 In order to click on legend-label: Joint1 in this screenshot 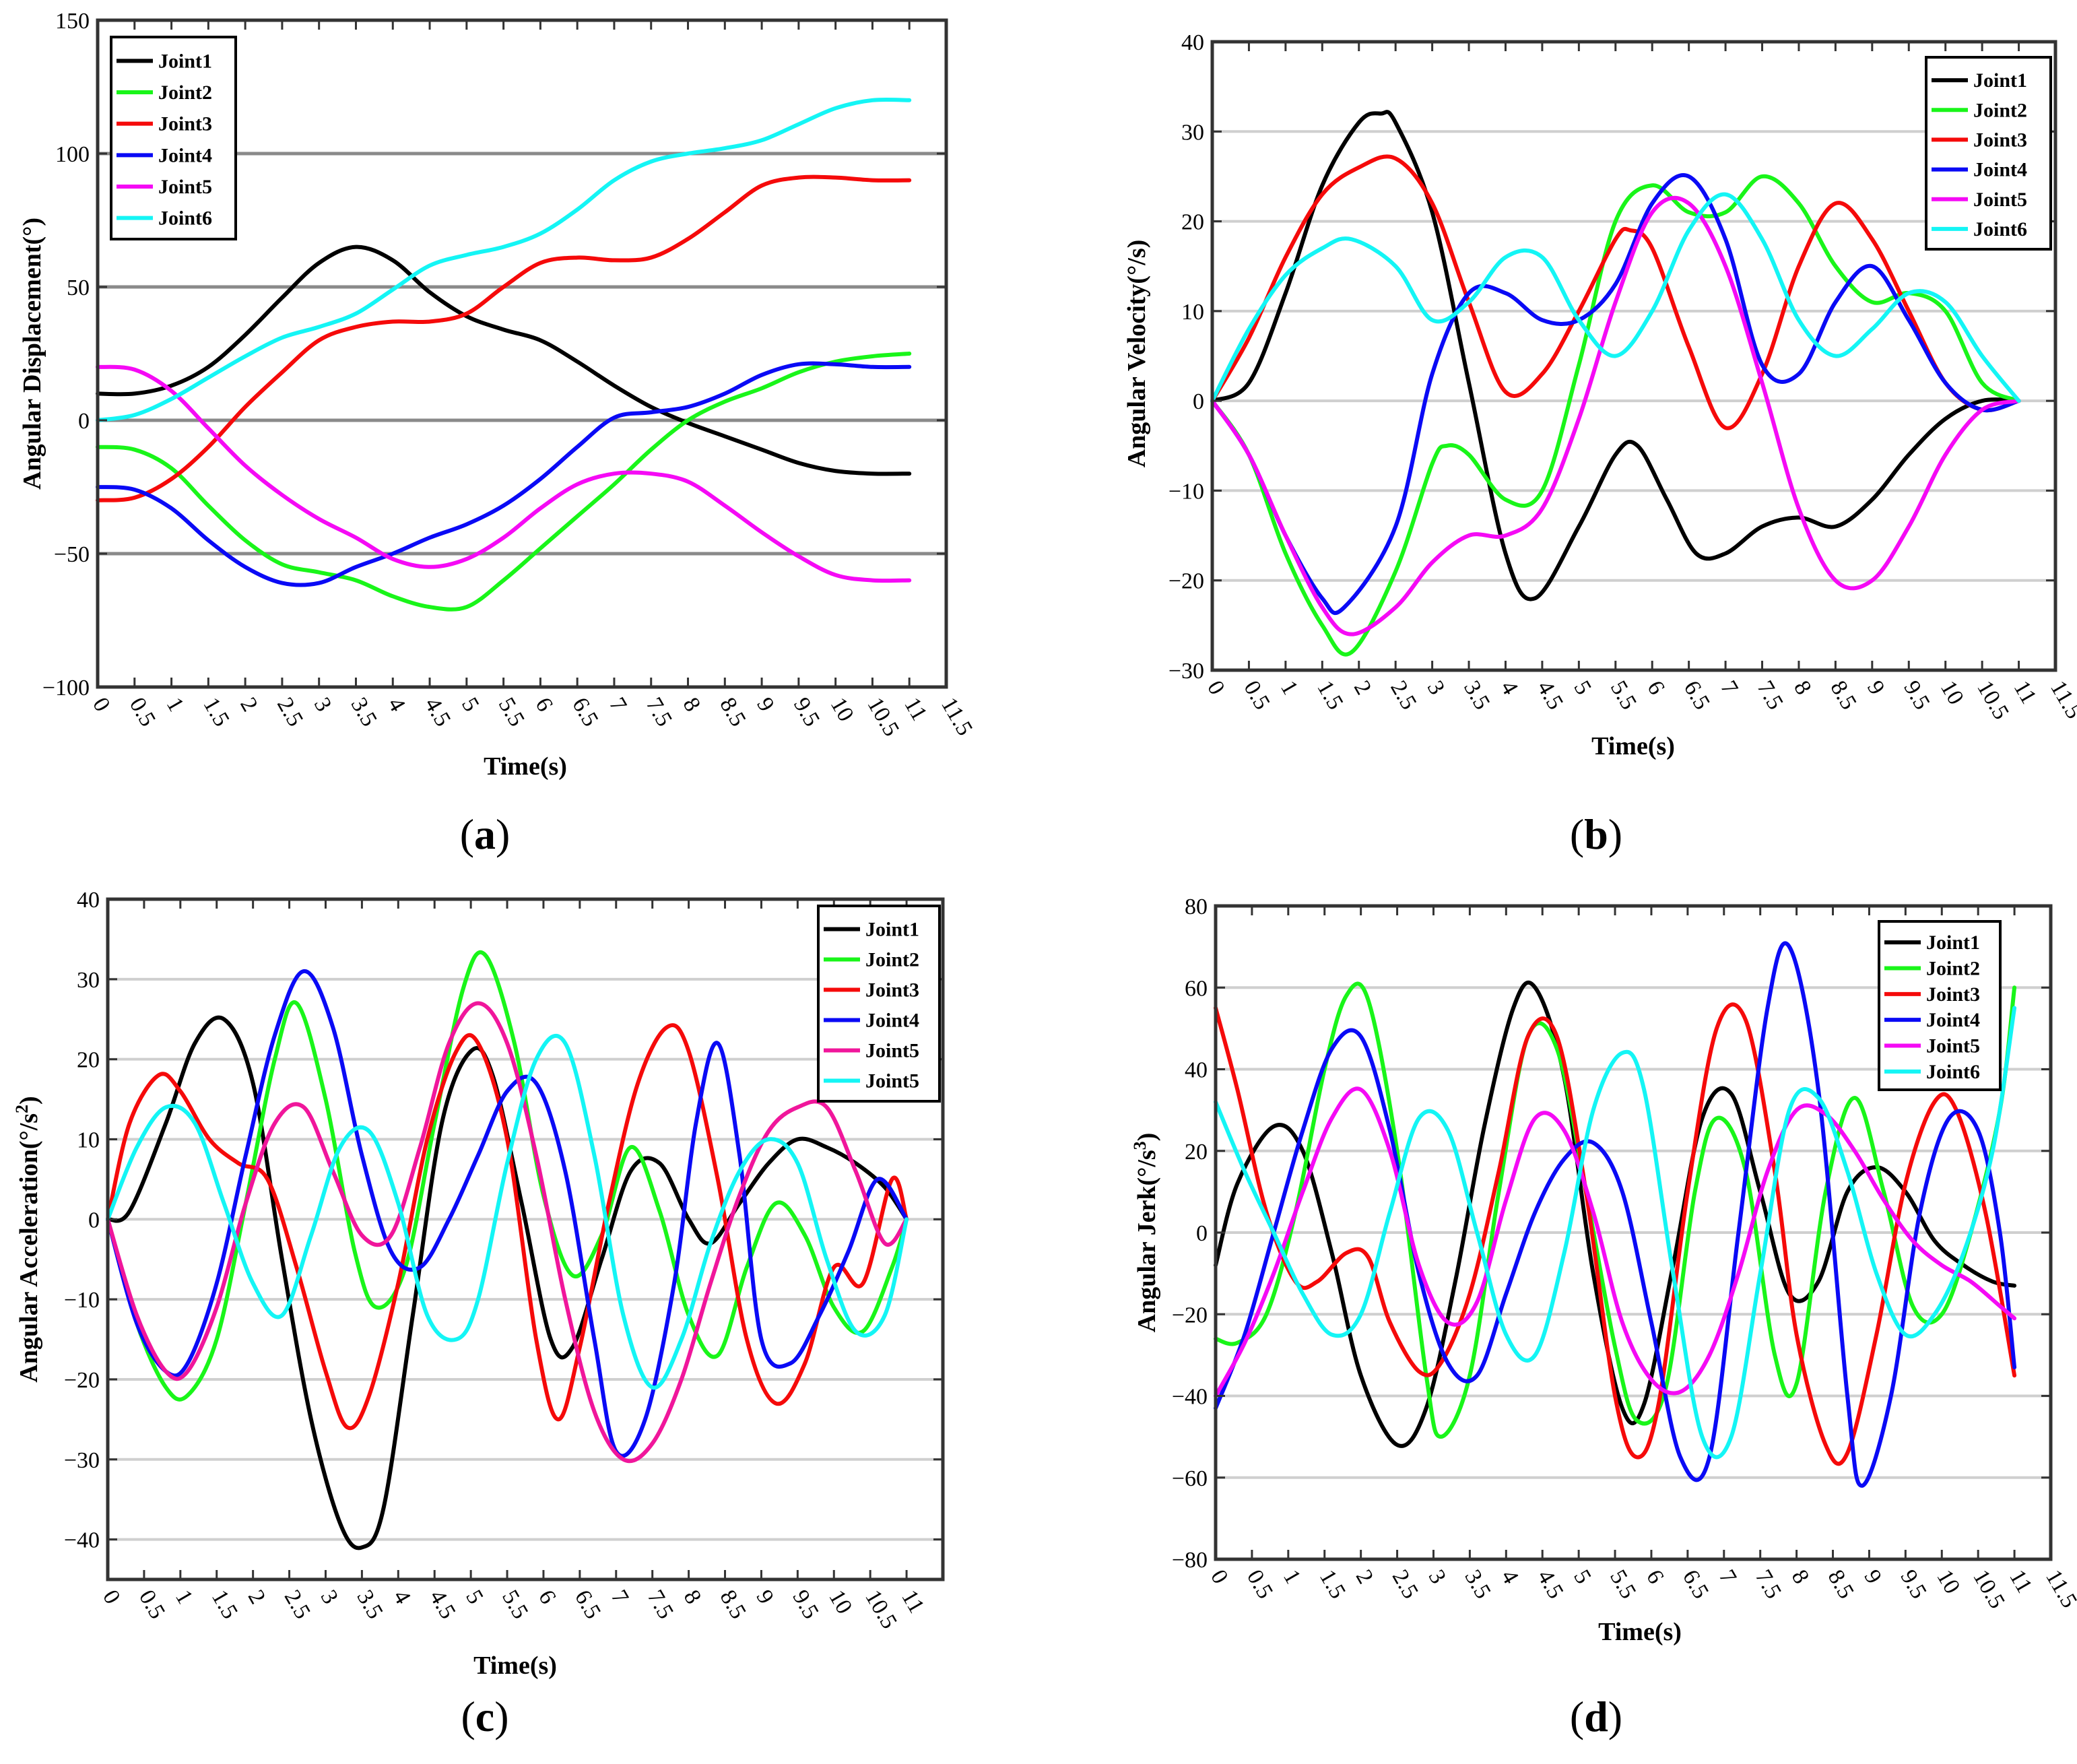, I will do `click(185, 61)`.